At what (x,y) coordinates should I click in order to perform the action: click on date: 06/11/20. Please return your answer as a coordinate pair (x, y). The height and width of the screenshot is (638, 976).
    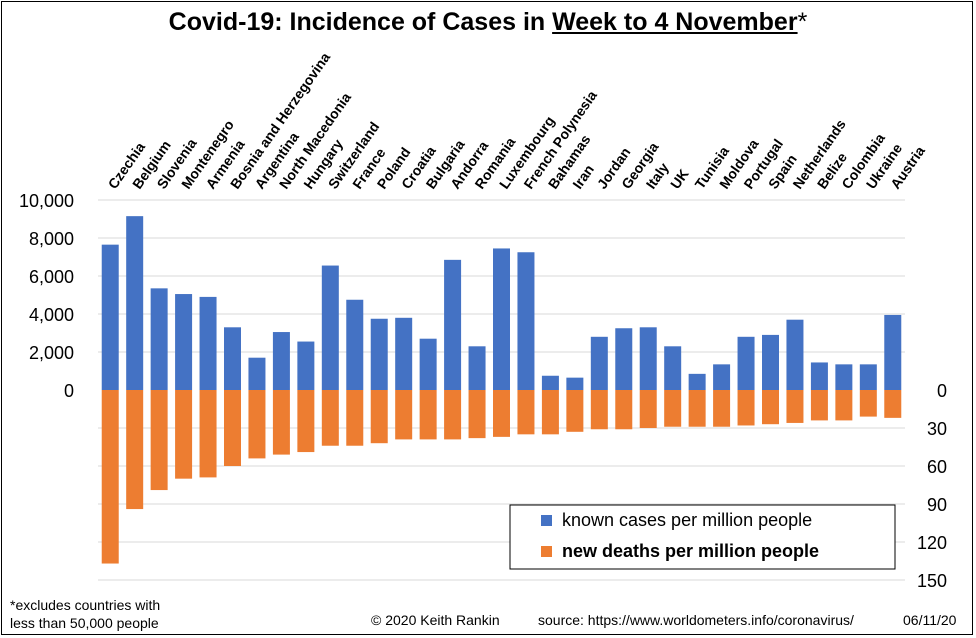
    Looking at the image, I should click on (930, 620).